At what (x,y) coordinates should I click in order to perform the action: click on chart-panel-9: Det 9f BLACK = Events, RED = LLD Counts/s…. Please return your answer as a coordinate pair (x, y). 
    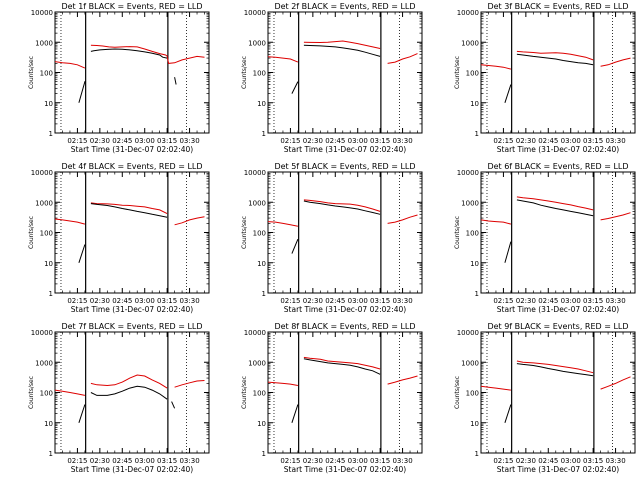
    Looking at the image, I should click on (545, 398).